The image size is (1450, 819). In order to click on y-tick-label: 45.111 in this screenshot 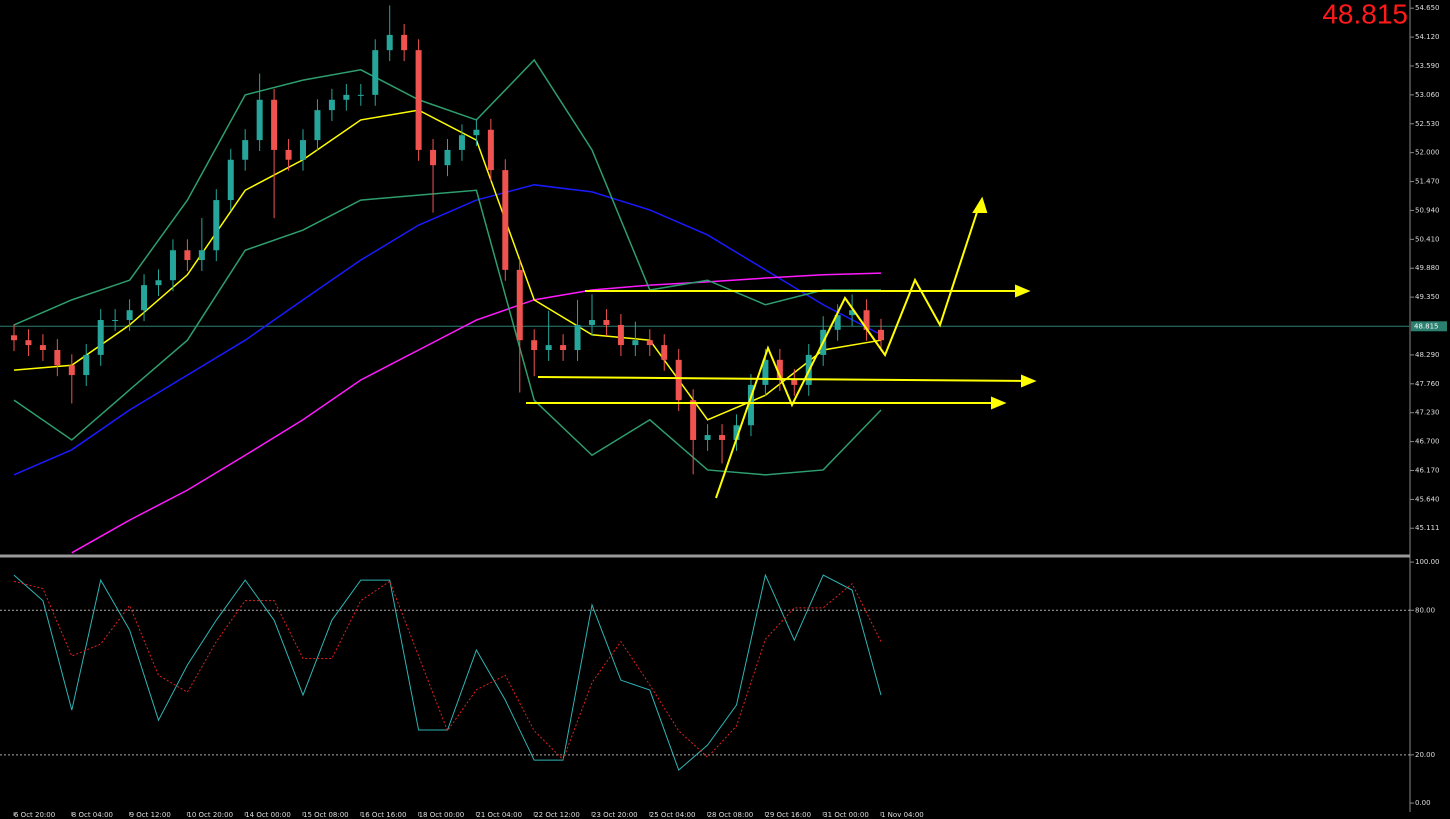, I will do `click(1427, 528)`.